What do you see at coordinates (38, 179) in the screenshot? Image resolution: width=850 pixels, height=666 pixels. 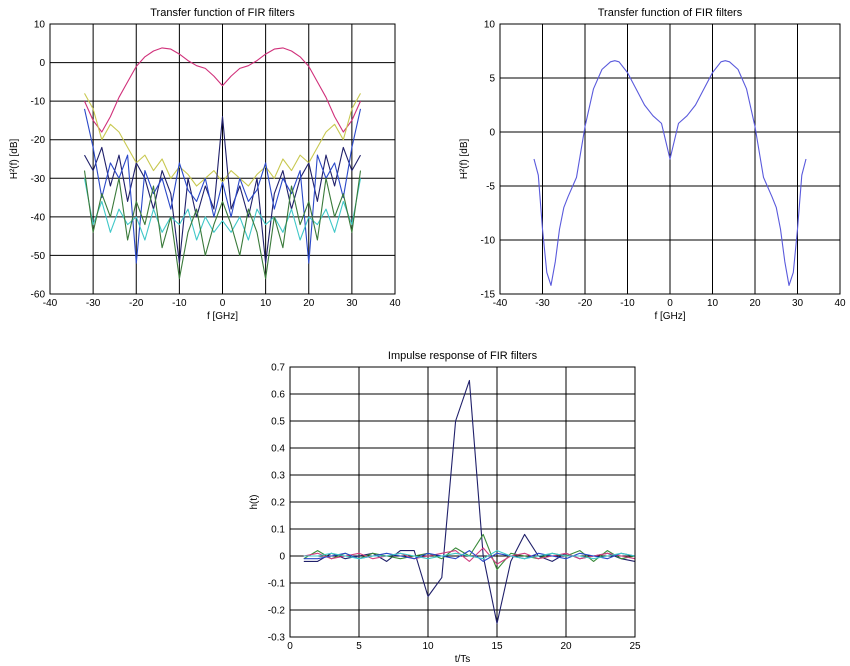 I see `y-tick-label: -30` at bounding box center [38, 179].